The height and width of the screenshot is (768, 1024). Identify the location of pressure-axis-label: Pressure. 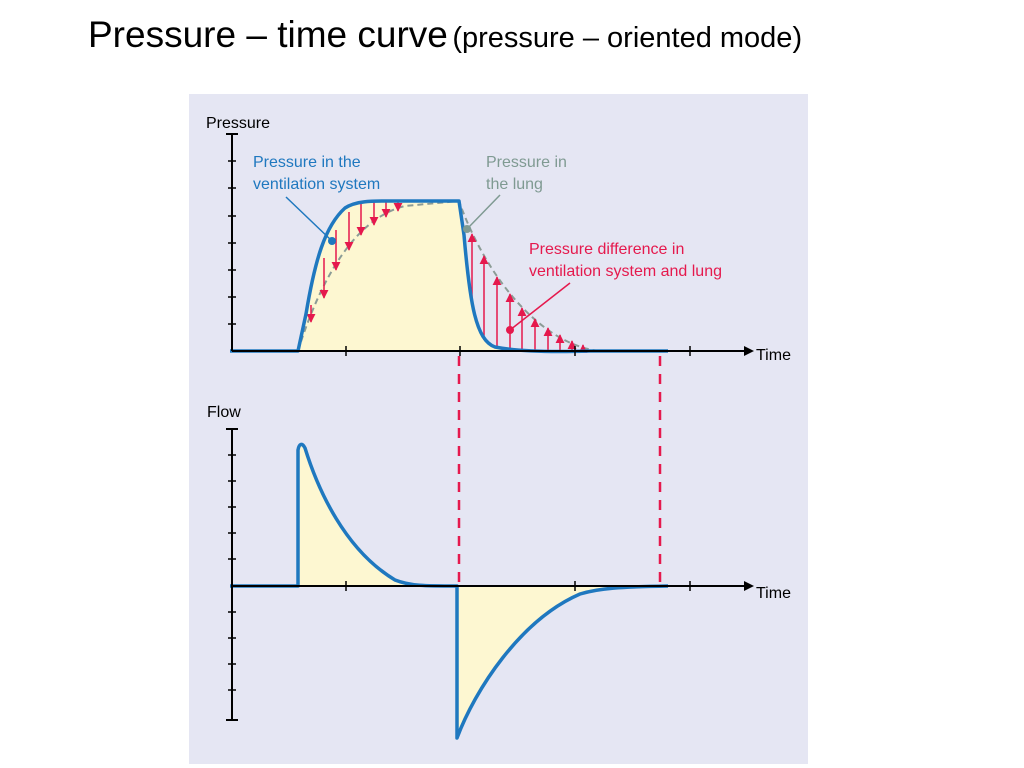
(238, 123).